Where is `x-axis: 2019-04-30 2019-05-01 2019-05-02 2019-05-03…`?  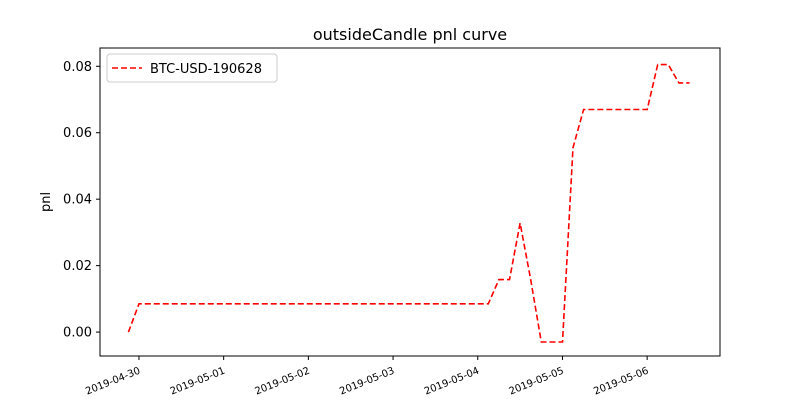 x-axis: 2019-04-30 2019-05-01 2019-05-02 2019-05-03… is located at coordinates (367, 377).